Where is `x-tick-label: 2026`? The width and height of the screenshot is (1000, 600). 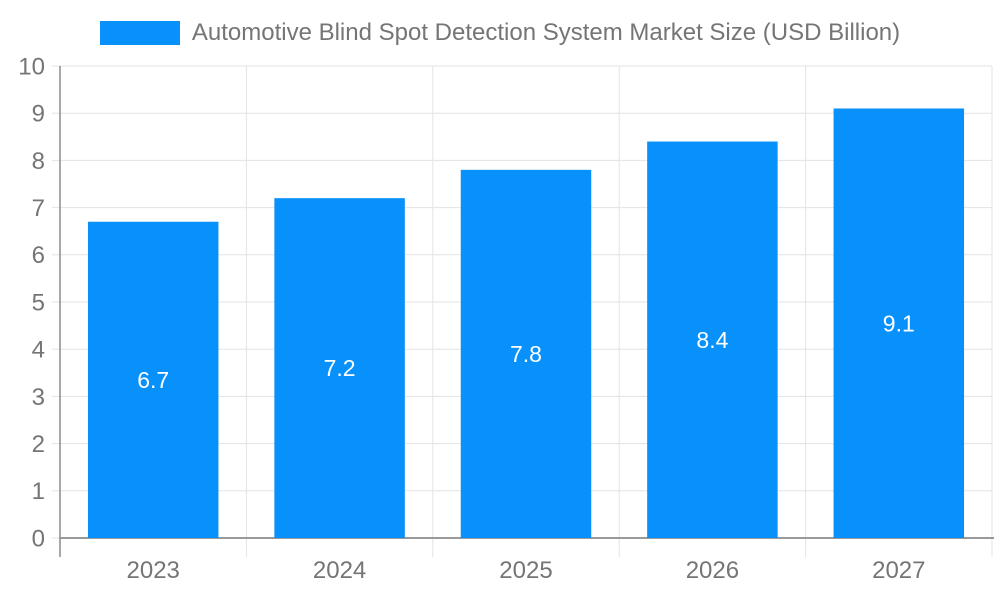
x-tick-label: 2026 is located at coordinates (712, 570).